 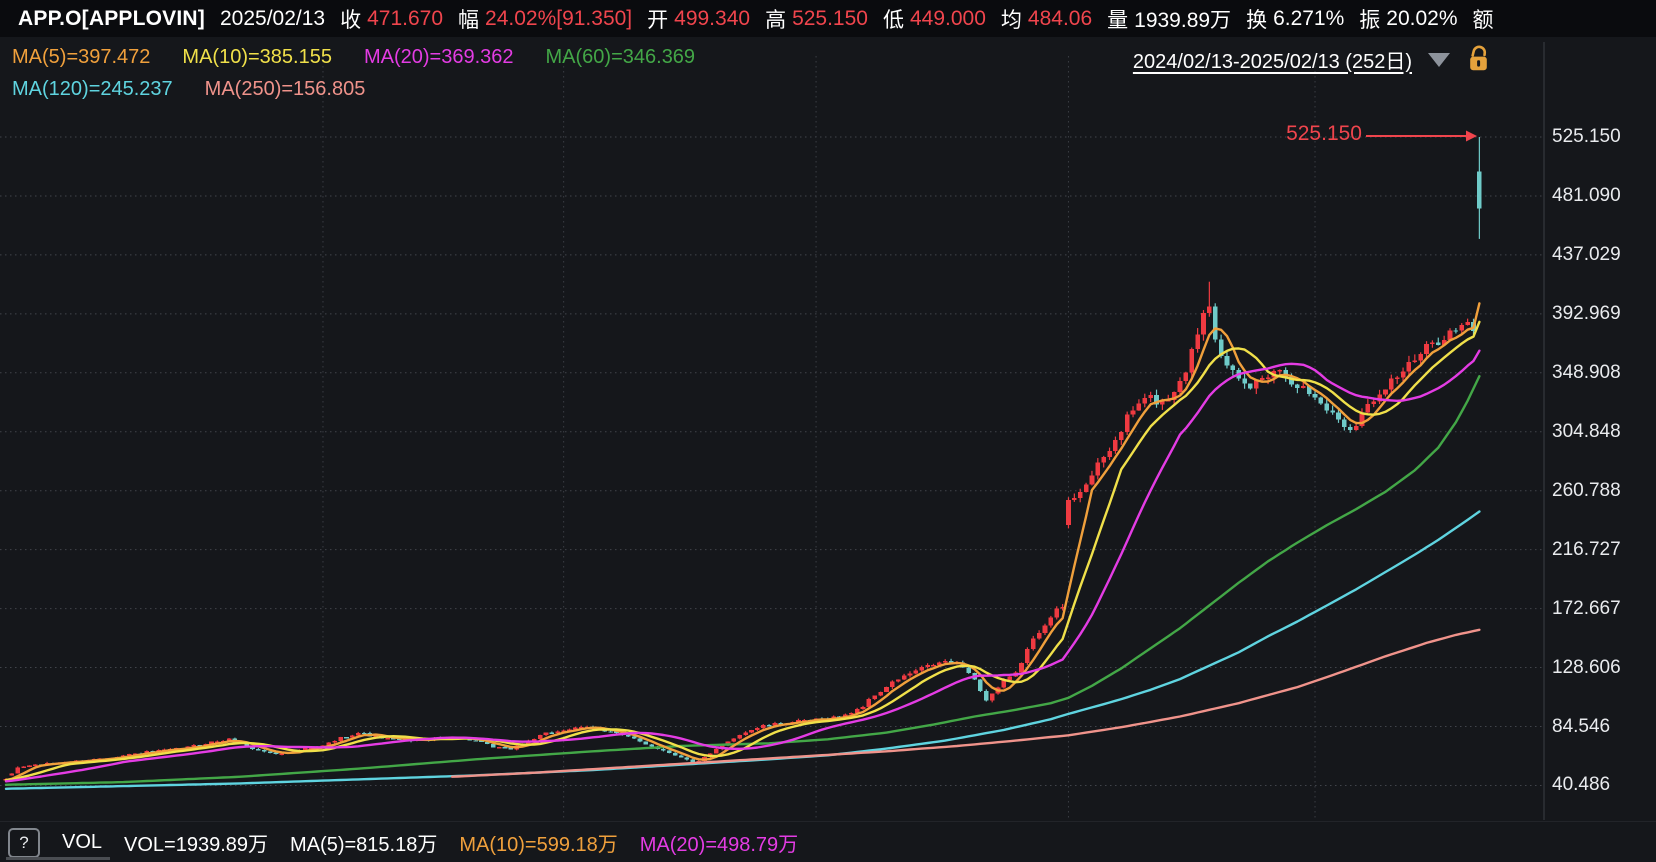 I want to click on vol-ma10-value: MA(10)=599.18万, so click(x=538, y=845).